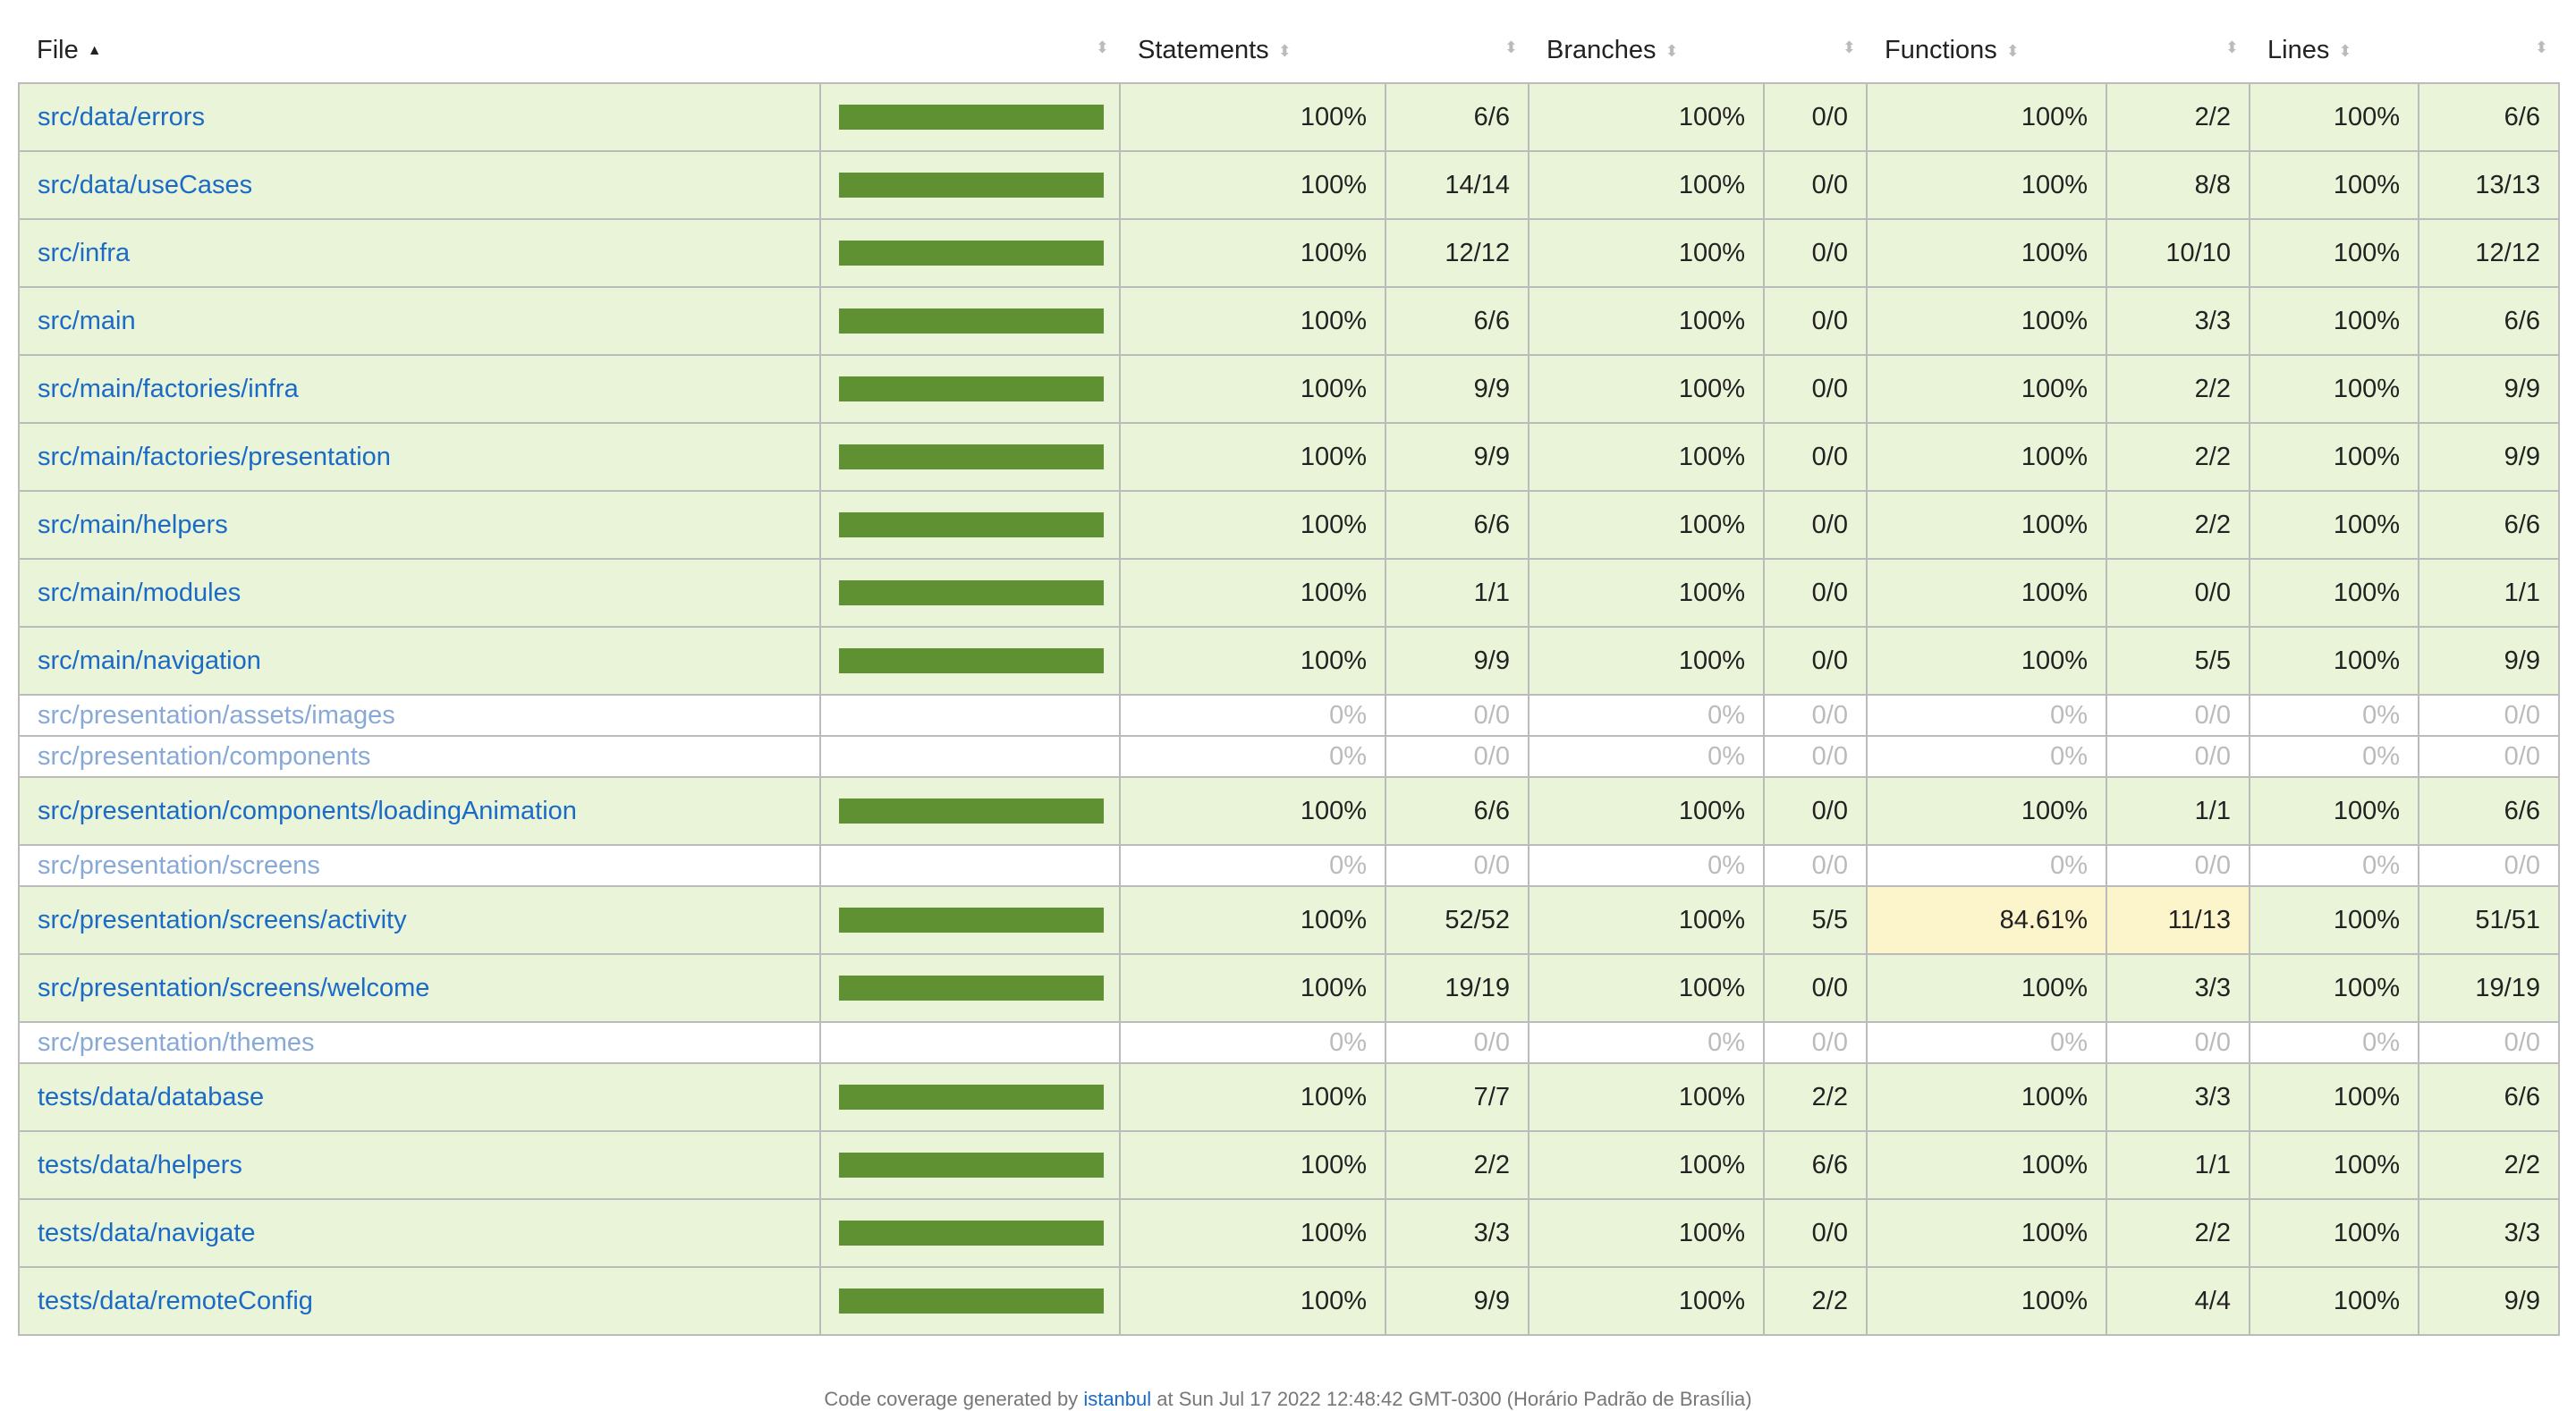 Image resolution: width=2576 pixels, height=1411 pixels. Describe the element at coordinates (419, 51) in the screenshot. I see `header-file: File ▲` at that location.